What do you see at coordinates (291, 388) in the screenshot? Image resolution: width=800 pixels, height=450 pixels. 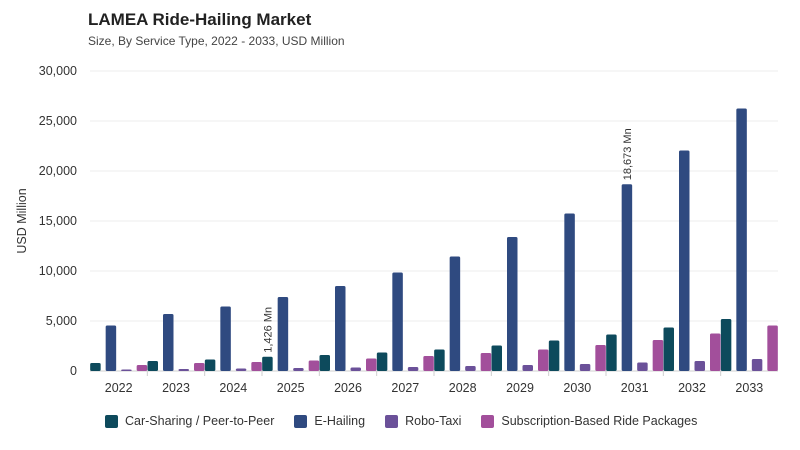 I see `x-tick-label: 2025` at bounding box center [291, 388].